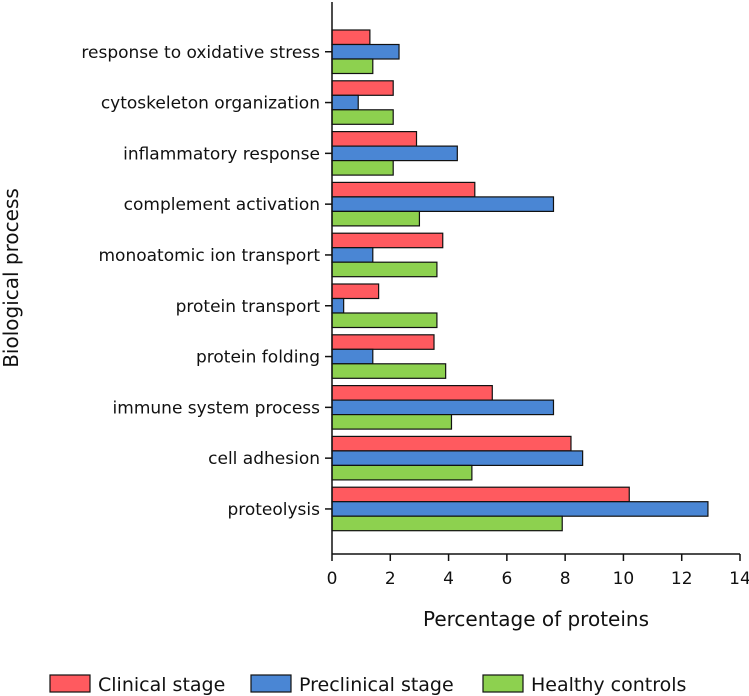  I want to click on x-axis-ticks: 0 2 4 6 8 10 12 14, so click(538, 571).